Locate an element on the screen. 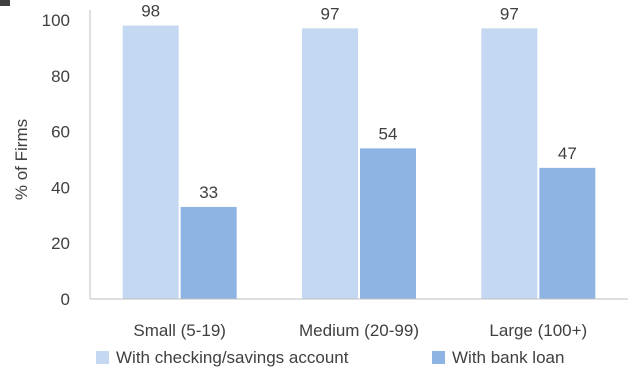 The image size is (640, 373). y-tick-label: 40 is located at coordinates (60, 187).